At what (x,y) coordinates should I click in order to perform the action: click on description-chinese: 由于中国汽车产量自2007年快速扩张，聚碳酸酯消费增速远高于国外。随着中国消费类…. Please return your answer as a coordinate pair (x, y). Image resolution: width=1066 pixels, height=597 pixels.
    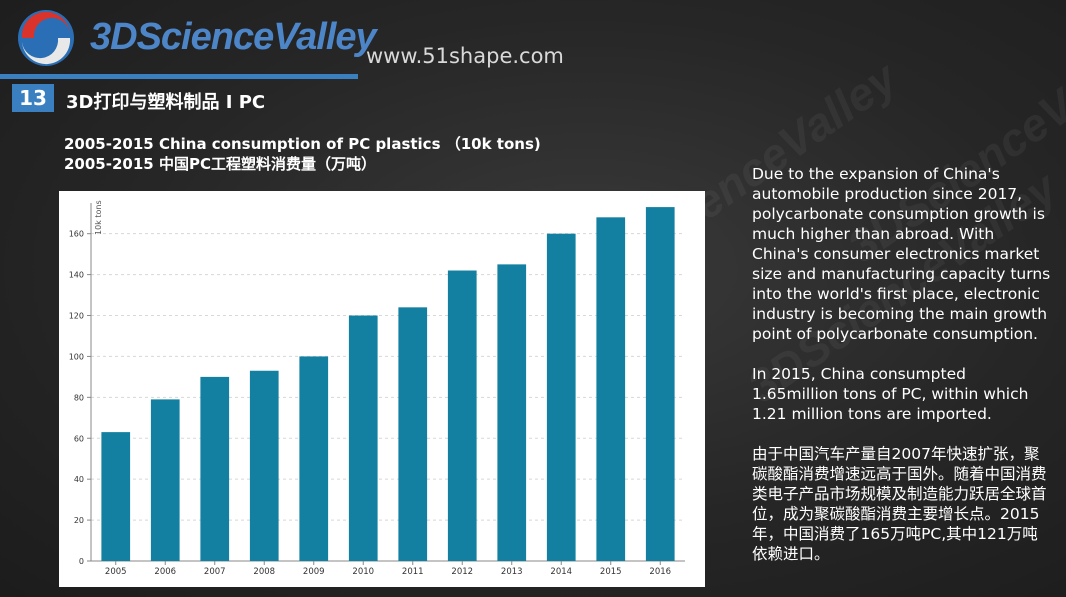
    Looking at the image, I should click on (899, 504).